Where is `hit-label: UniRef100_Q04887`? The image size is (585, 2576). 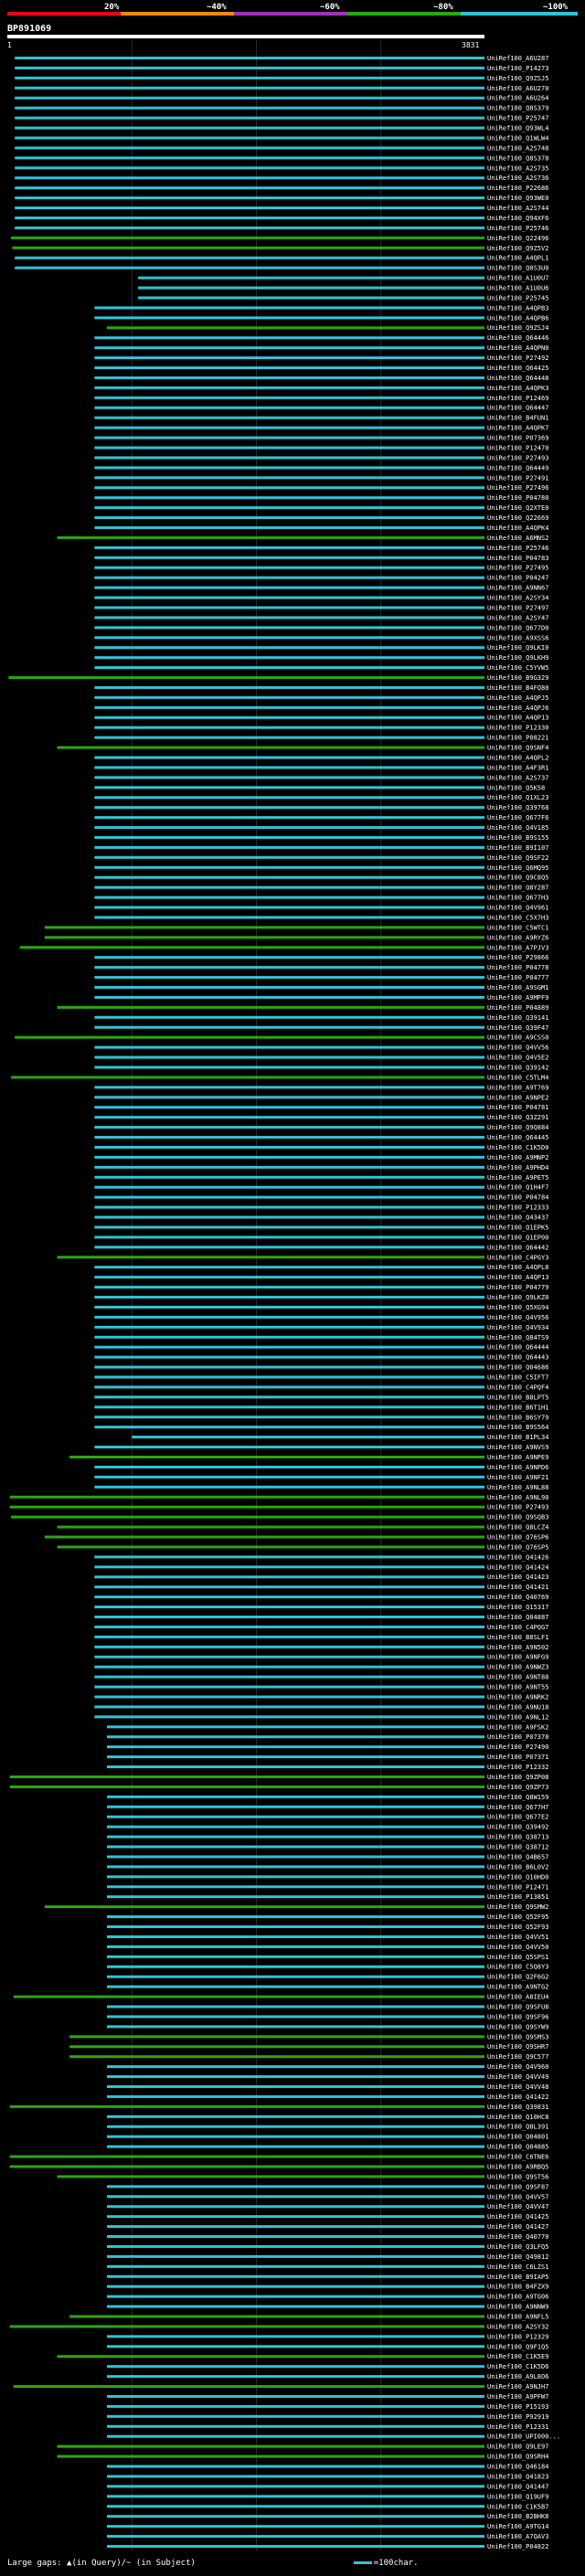
hit-label: UniRef100_Q04887 is located at coordinates (517, 1617).